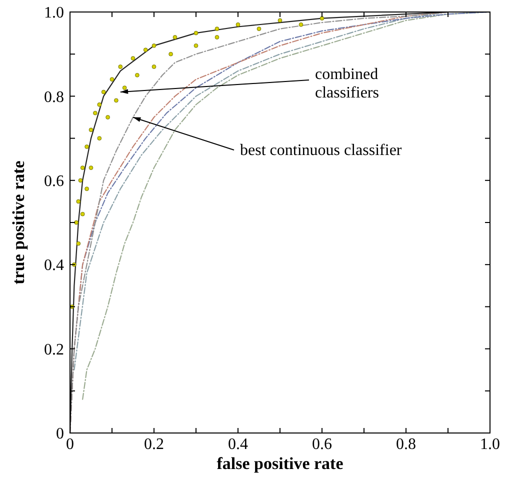  What do you see at coordinates (54, 265) in the screenshot?
I see `y-tick-label: 0.4` at bounding box center [54, 265].